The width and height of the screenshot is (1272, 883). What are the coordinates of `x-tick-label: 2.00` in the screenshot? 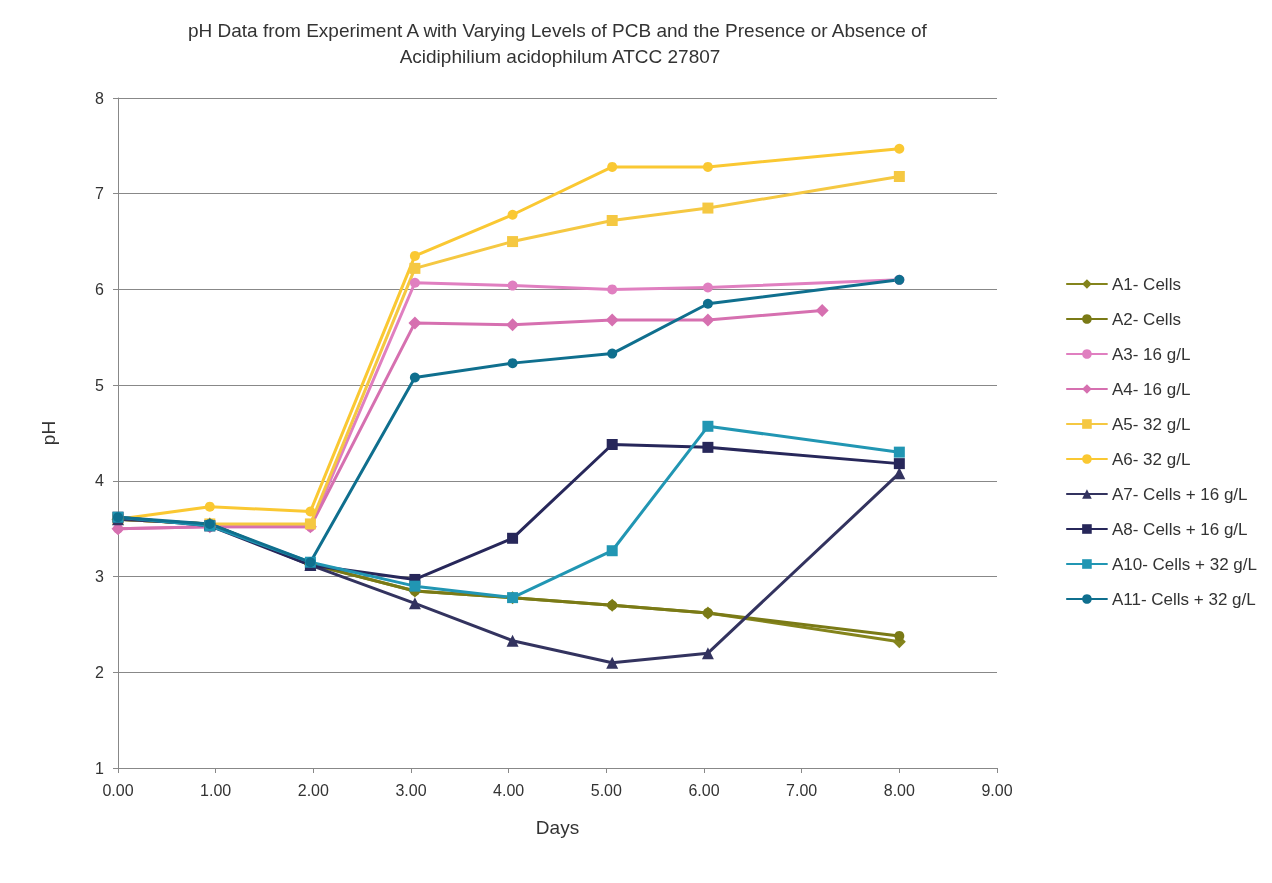 It's located at (313, 790).